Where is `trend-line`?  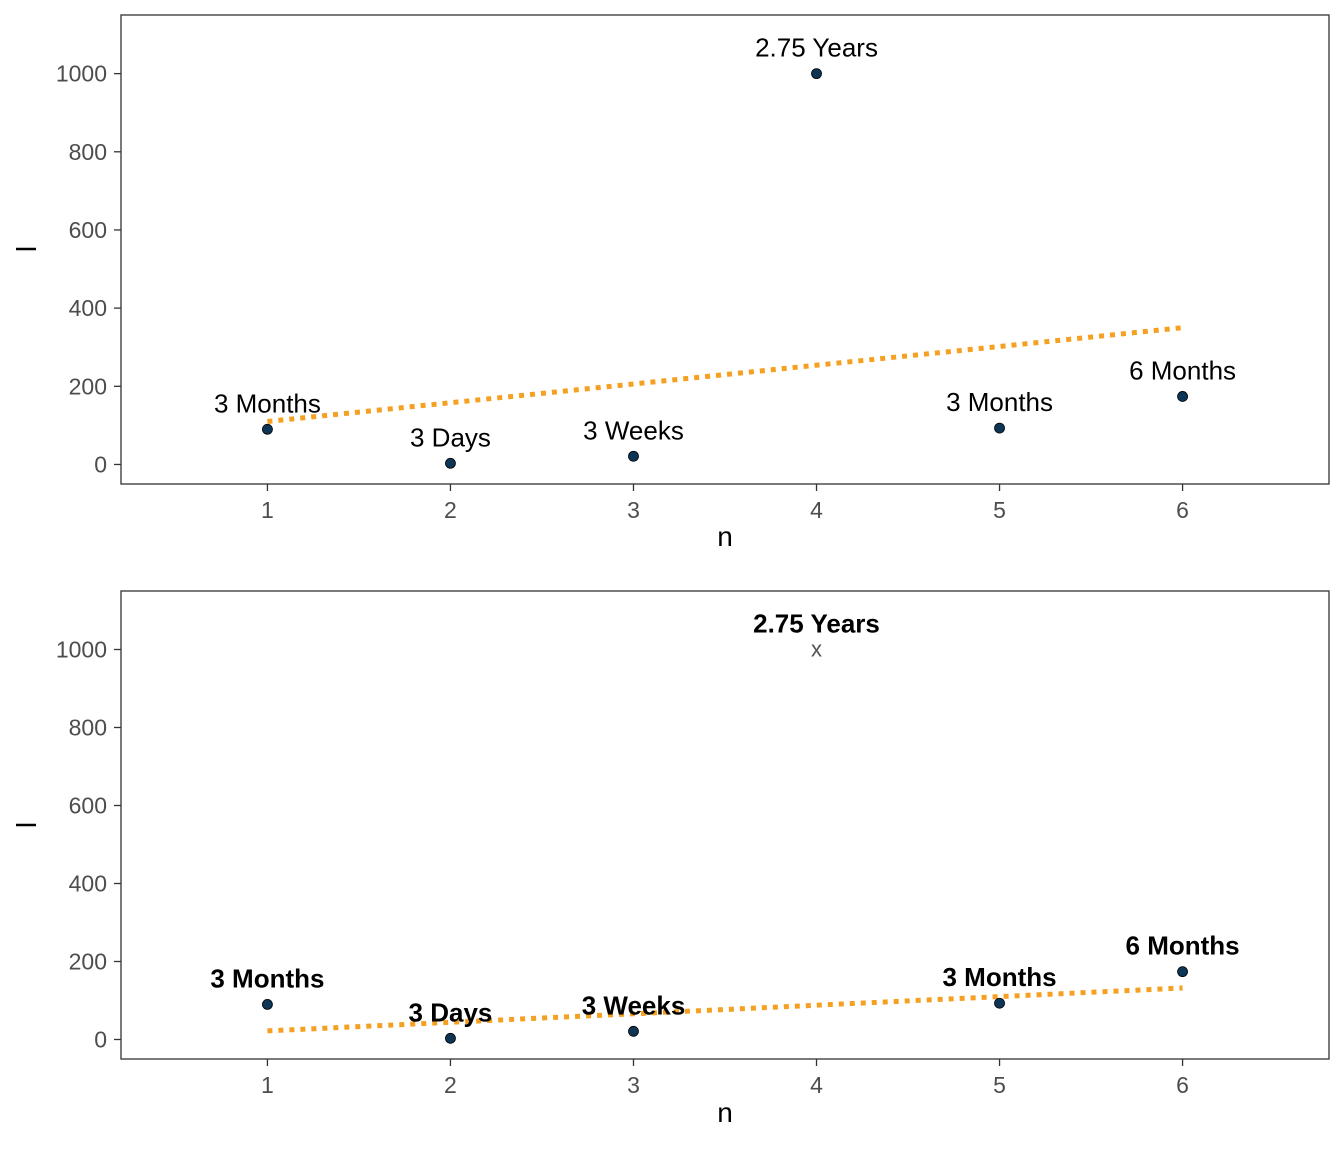
trend-line is located at coordinates (725, 1009).